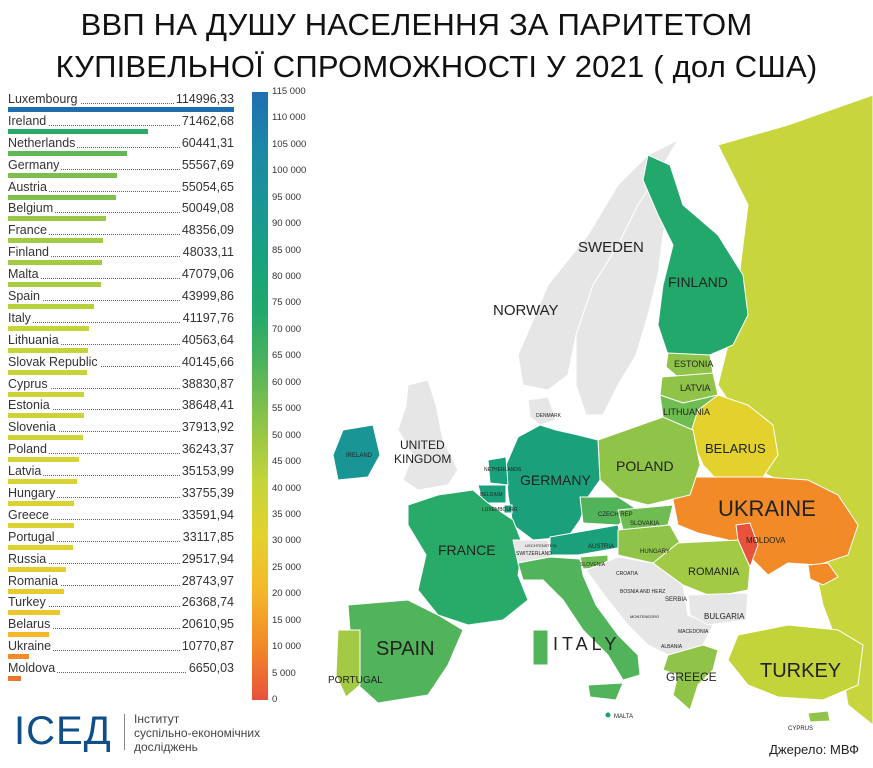 This screenshot has height=768, width=873. What do you see at coordinates (286, 568) in the screenshot?
I see `legend-tick-label: 25 000` at bounding box center [286, 568].